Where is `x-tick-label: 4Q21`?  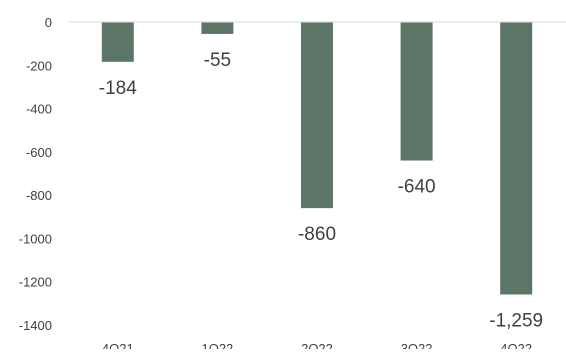
x-tick-label: 4Q21 is located at coordinates (118, 345).